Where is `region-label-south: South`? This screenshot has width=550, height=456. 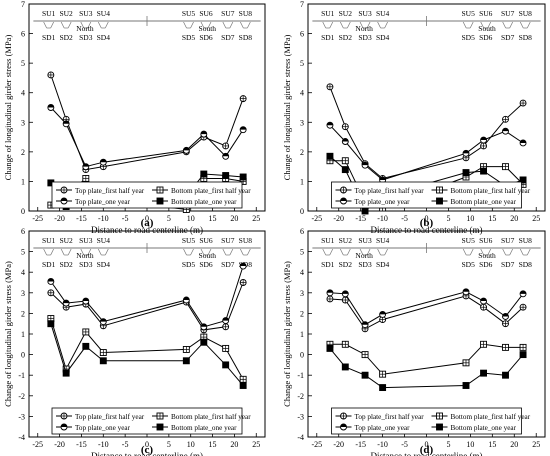
region-label-south: South is located at coordinates (208, 28).